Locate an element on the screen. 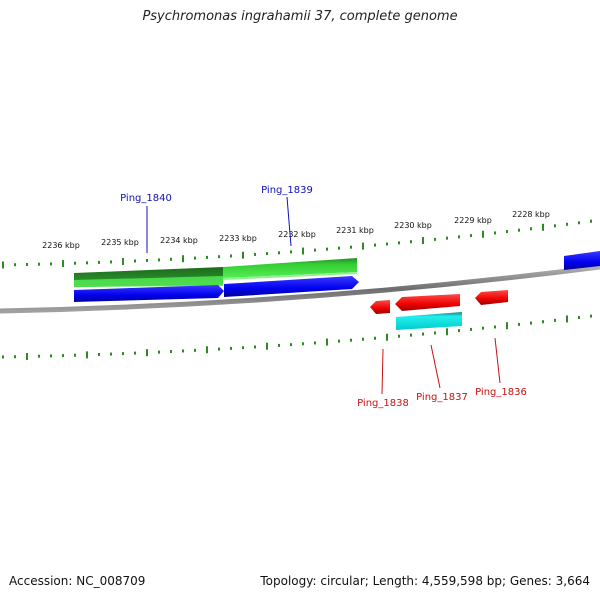 This screenshot has width=600, height=600. label-ping-1838: Ping_1838 is located at coordinates (383, 403).